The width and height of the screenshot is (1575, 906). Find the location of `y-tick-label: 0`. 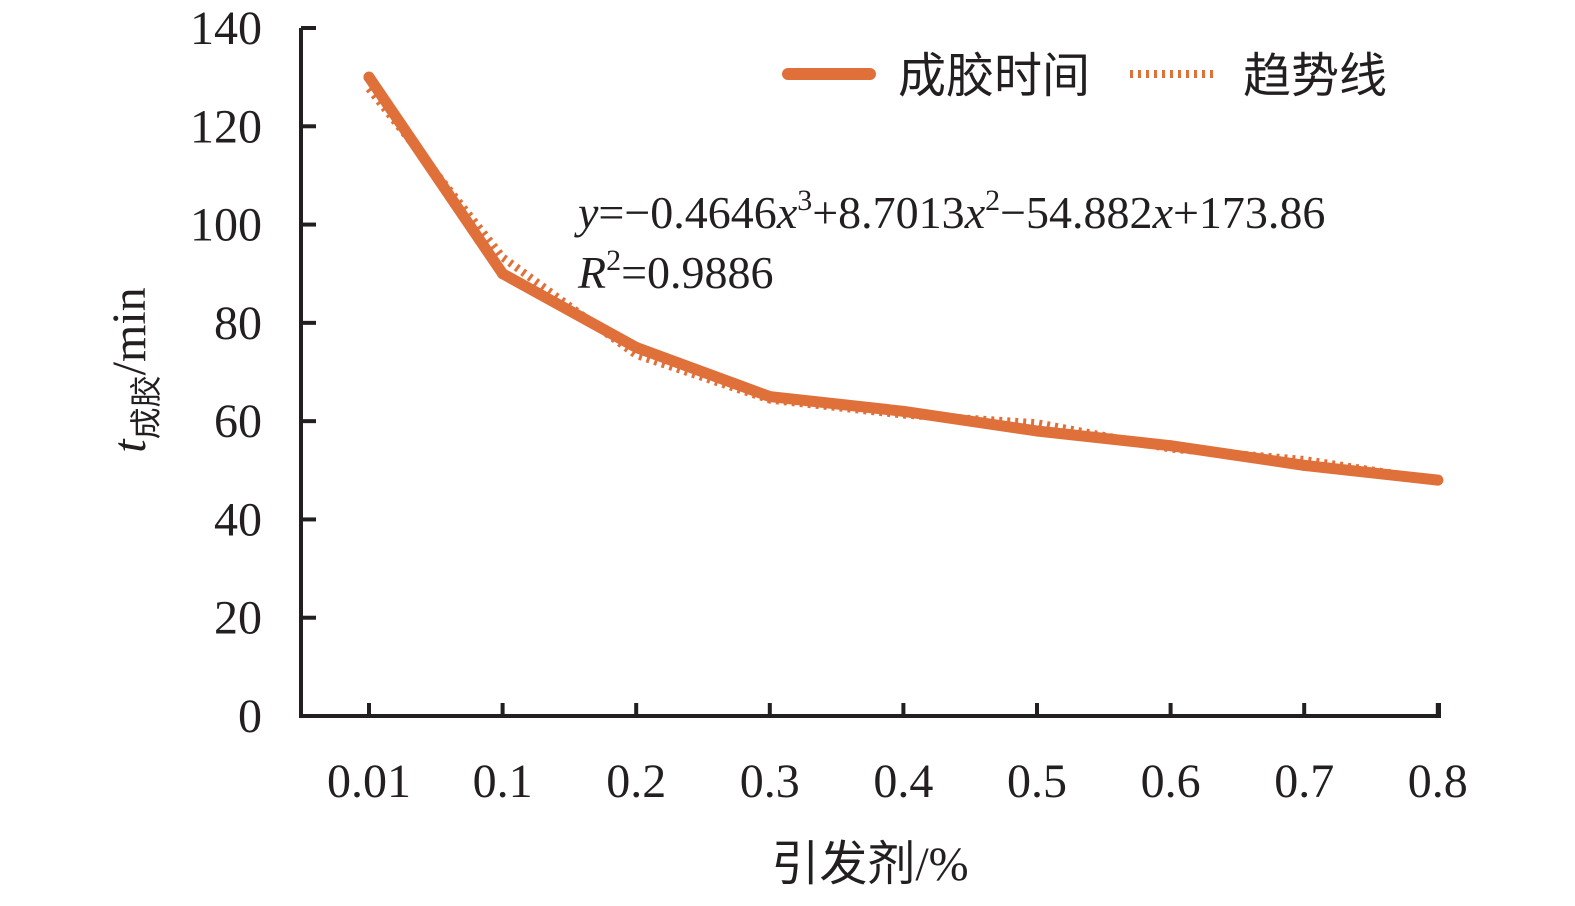

y-tick-label: 0 is located at coordinates (250, 716).